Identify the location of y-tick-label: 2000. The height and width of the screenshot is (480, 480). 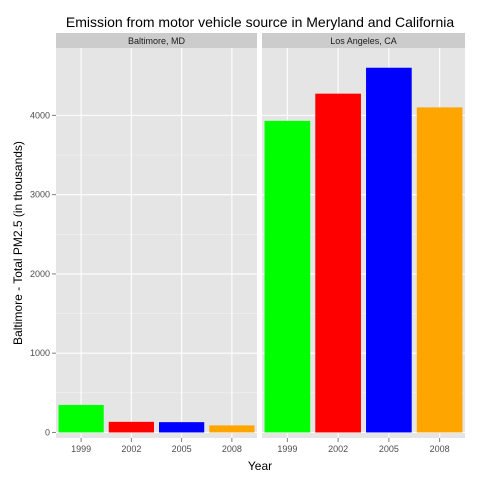
(40, 274).